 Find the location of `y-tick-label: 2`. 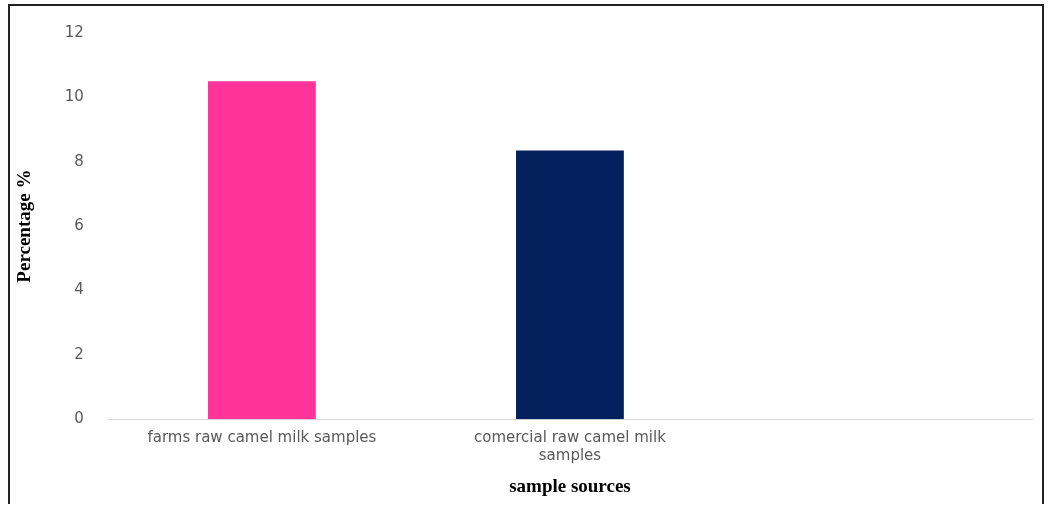

y-tick-label: 2 is located at coordinates (79, 353).